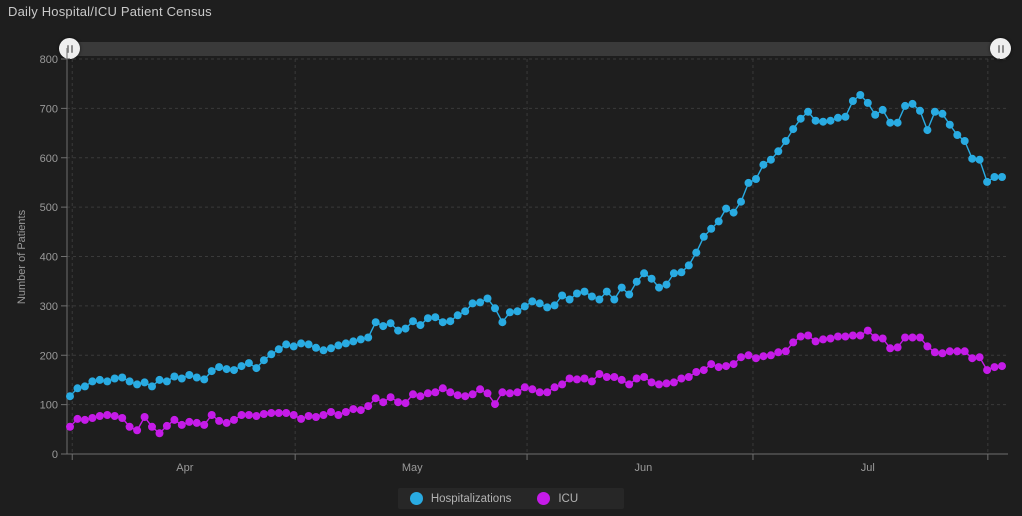 The width and height of the screenshot is (1022, 516). I want to click on x-tick-label: Jun, so click(643, 468).